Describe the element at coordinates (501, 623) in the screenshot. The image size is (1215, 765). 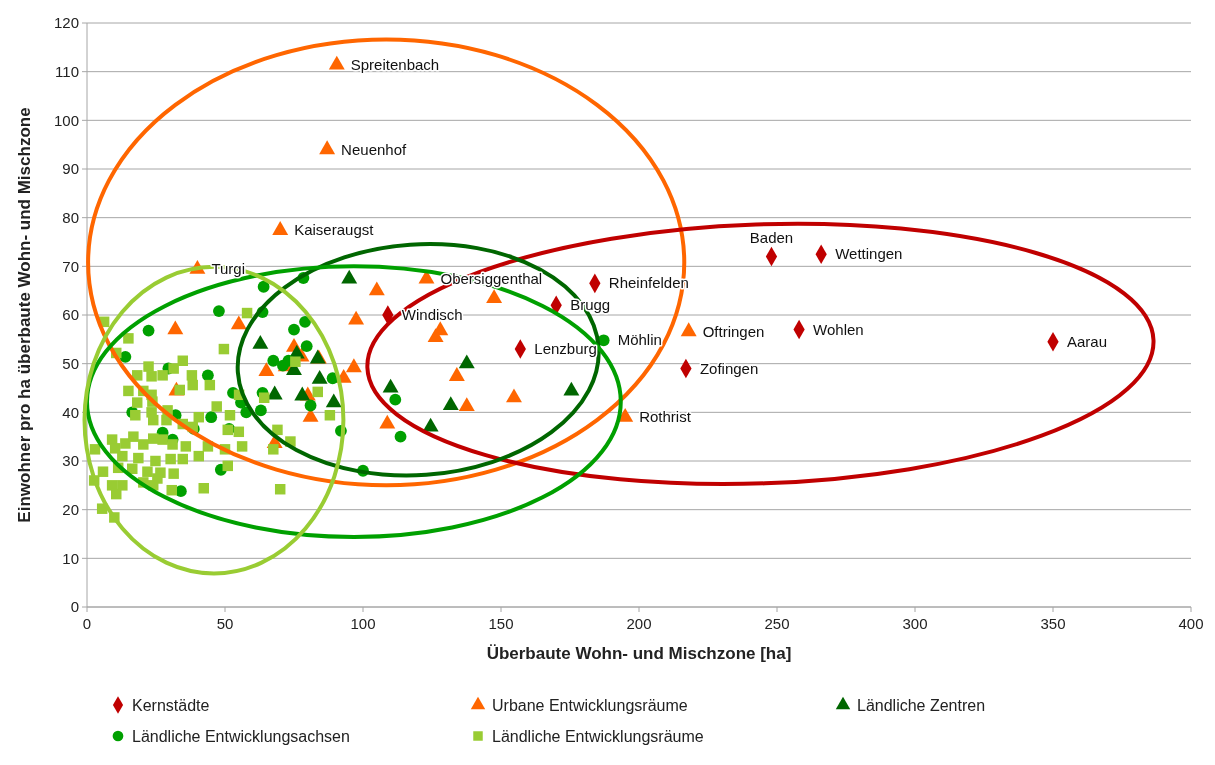
I see `x-tick-label: 150` at that location.